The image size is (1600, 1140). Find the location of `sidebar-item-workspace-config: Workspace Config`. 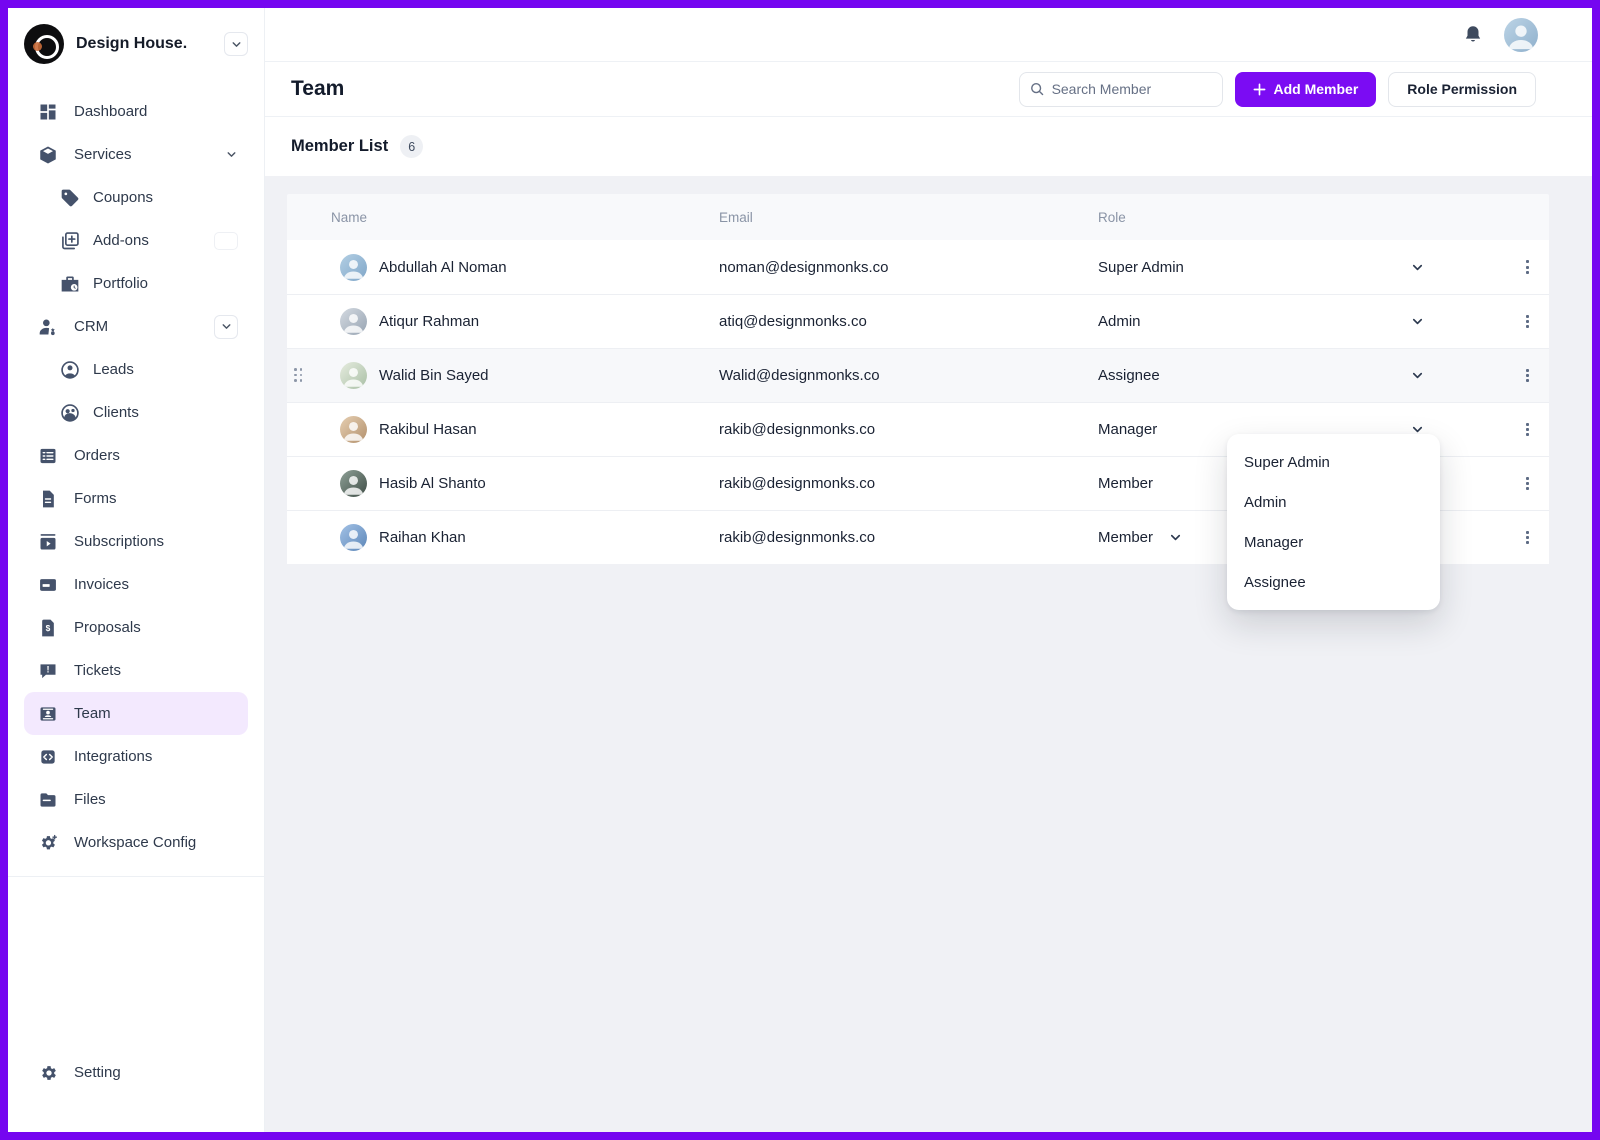

sidebar-item-workspace-config: Workspace Config is located at coordinates (136, 842).